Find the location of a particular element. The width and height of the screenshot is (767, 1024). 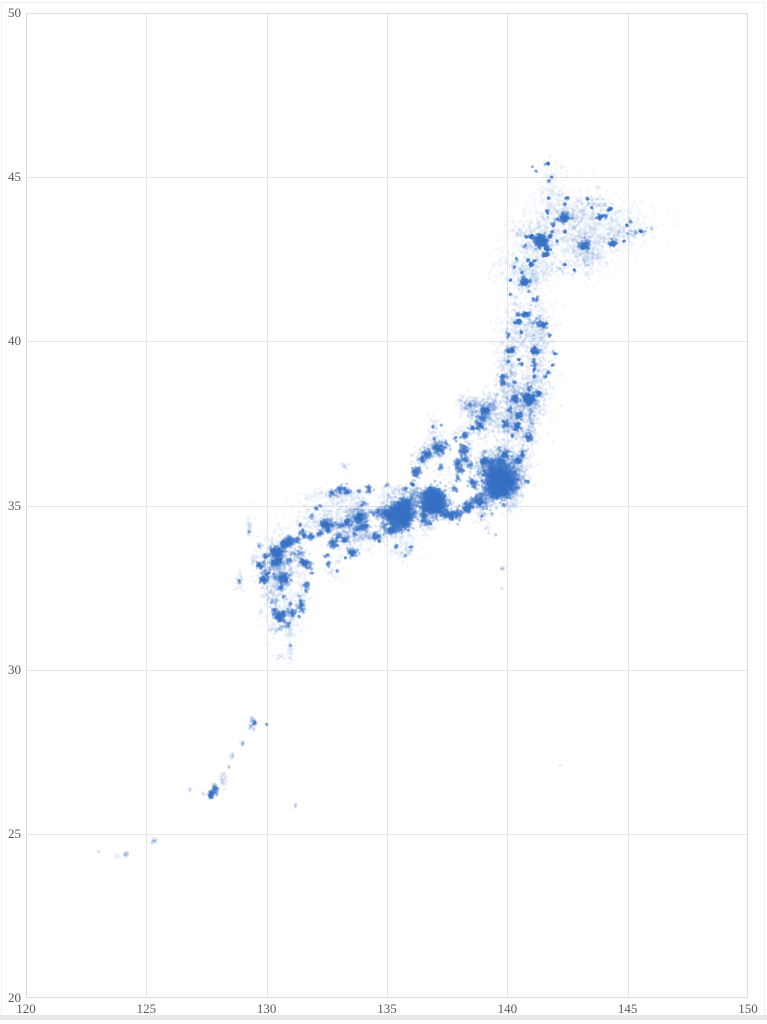

x-tick-label: 145 is located at coordinates (627, 1008).